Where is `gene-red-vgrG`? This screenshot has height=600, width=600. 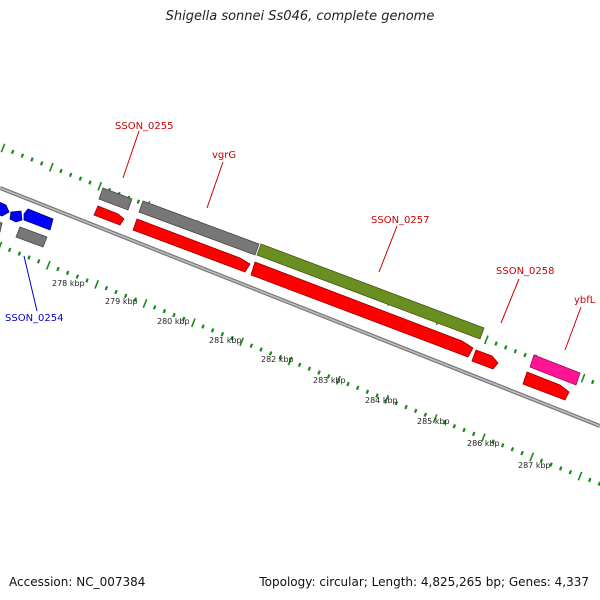 gene-red-vgrG is located at coordinates (191, 245).